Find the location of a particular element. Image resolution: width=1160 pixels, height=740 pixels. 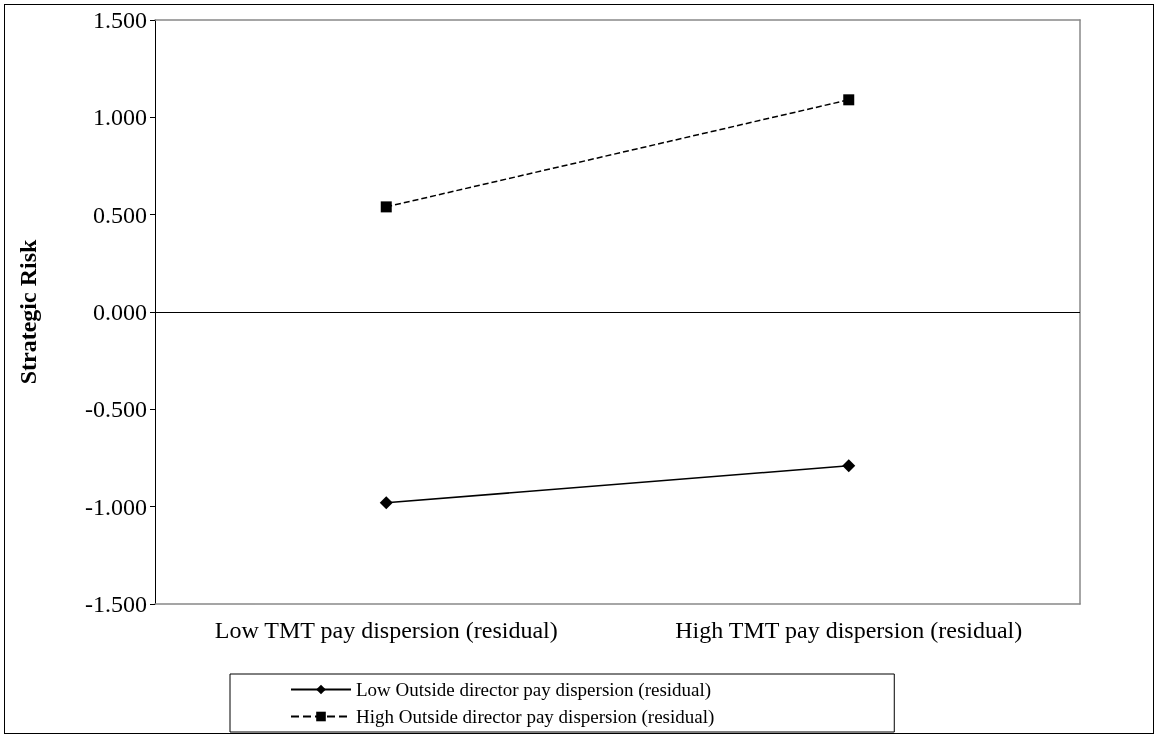

y-tick-label: 0.500 is located at coordinates (120, 214).